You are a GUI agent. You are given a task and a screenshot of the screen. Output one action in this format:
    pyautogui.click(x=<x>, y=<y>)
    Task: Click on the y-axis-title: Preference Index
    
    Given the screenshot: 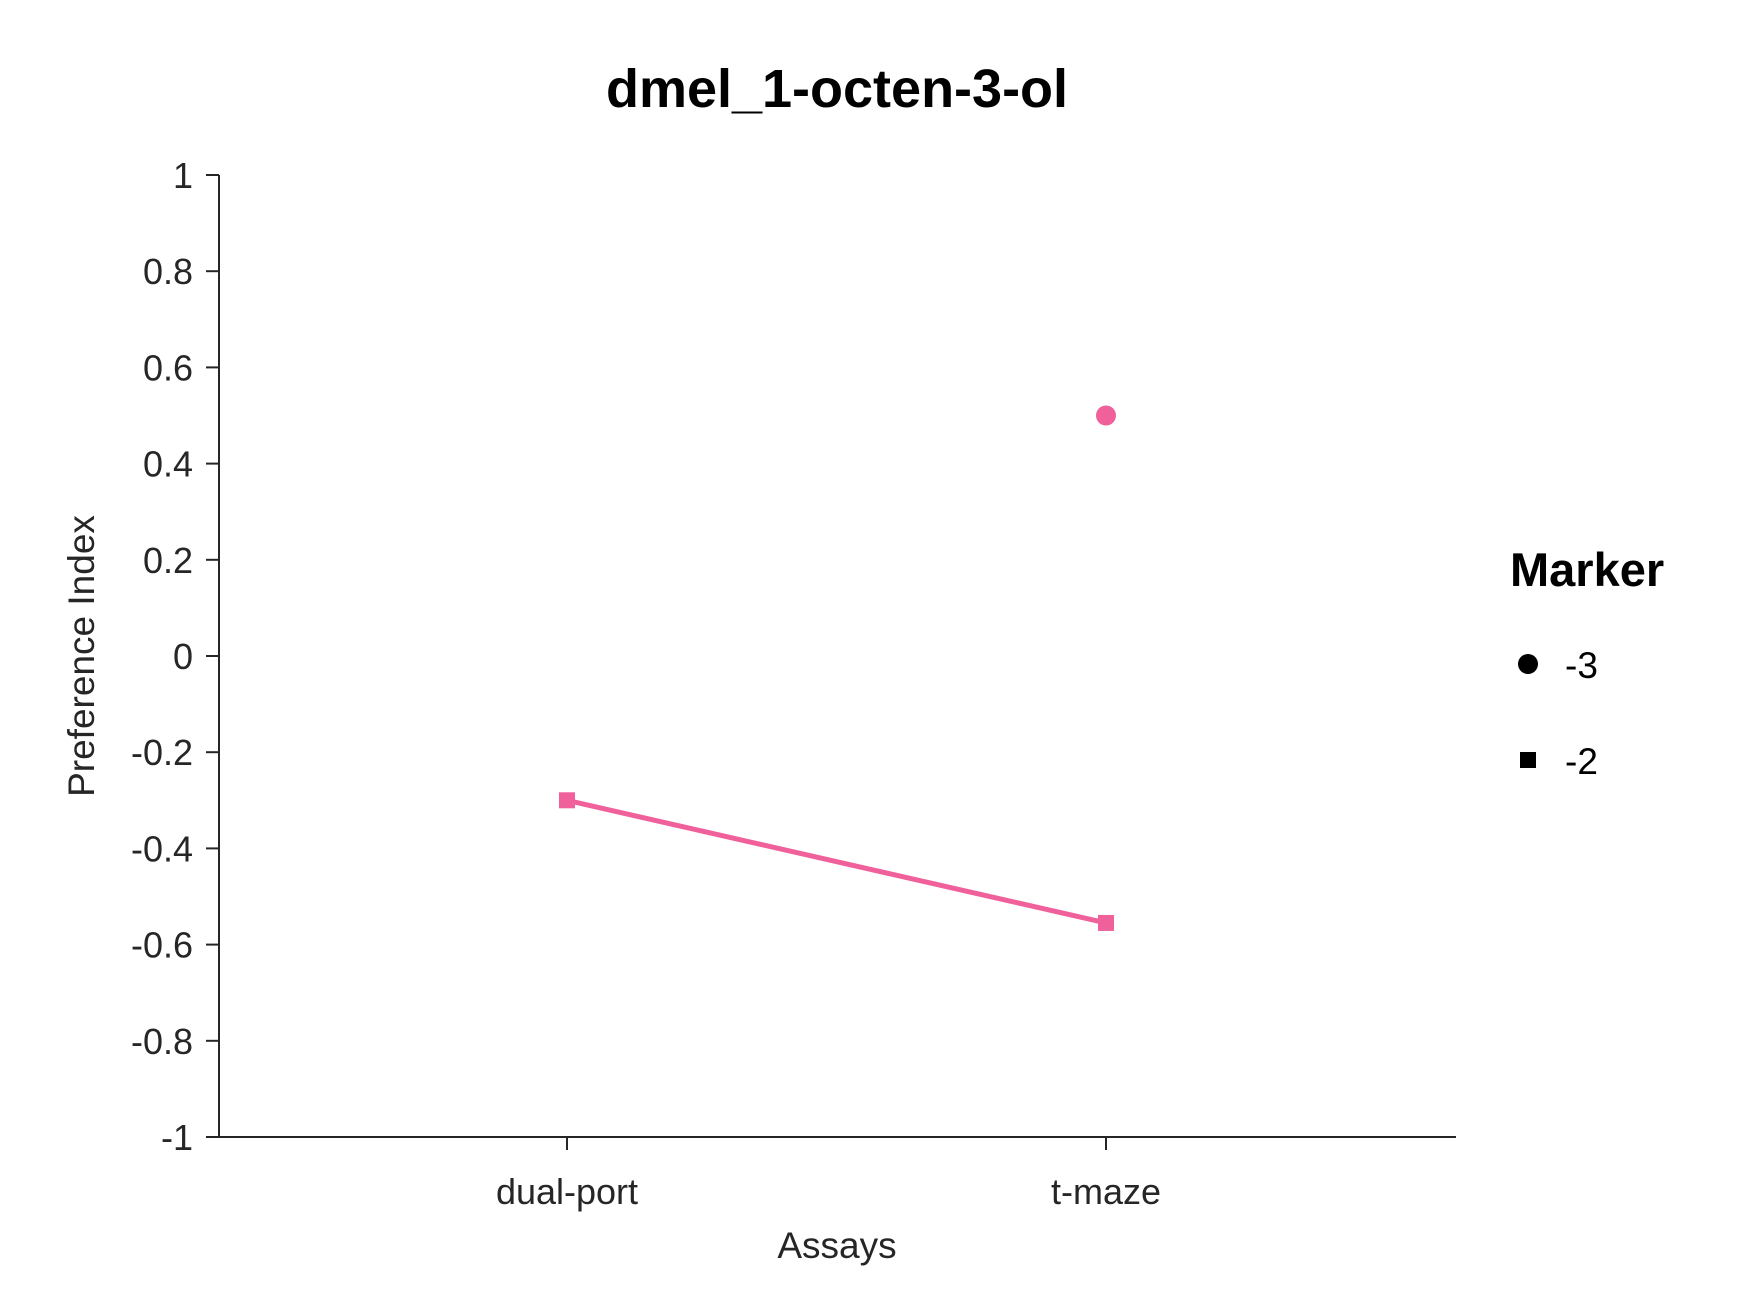 What is the action you would take?
    pyautogui.click(x=81, y=656)
    